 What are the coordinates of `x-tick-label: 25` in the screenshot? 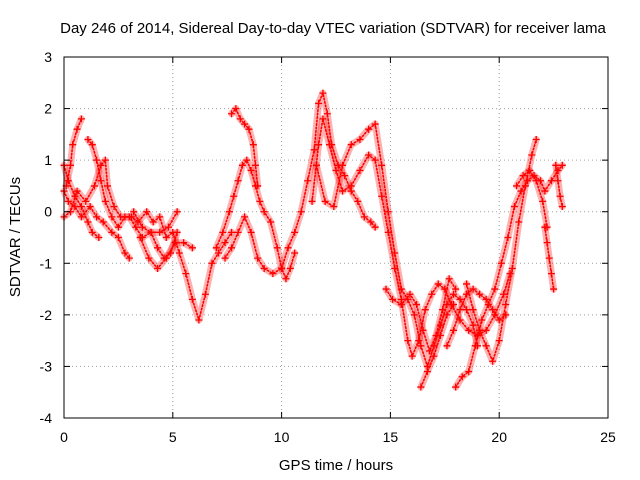 It's located at (608, 437).